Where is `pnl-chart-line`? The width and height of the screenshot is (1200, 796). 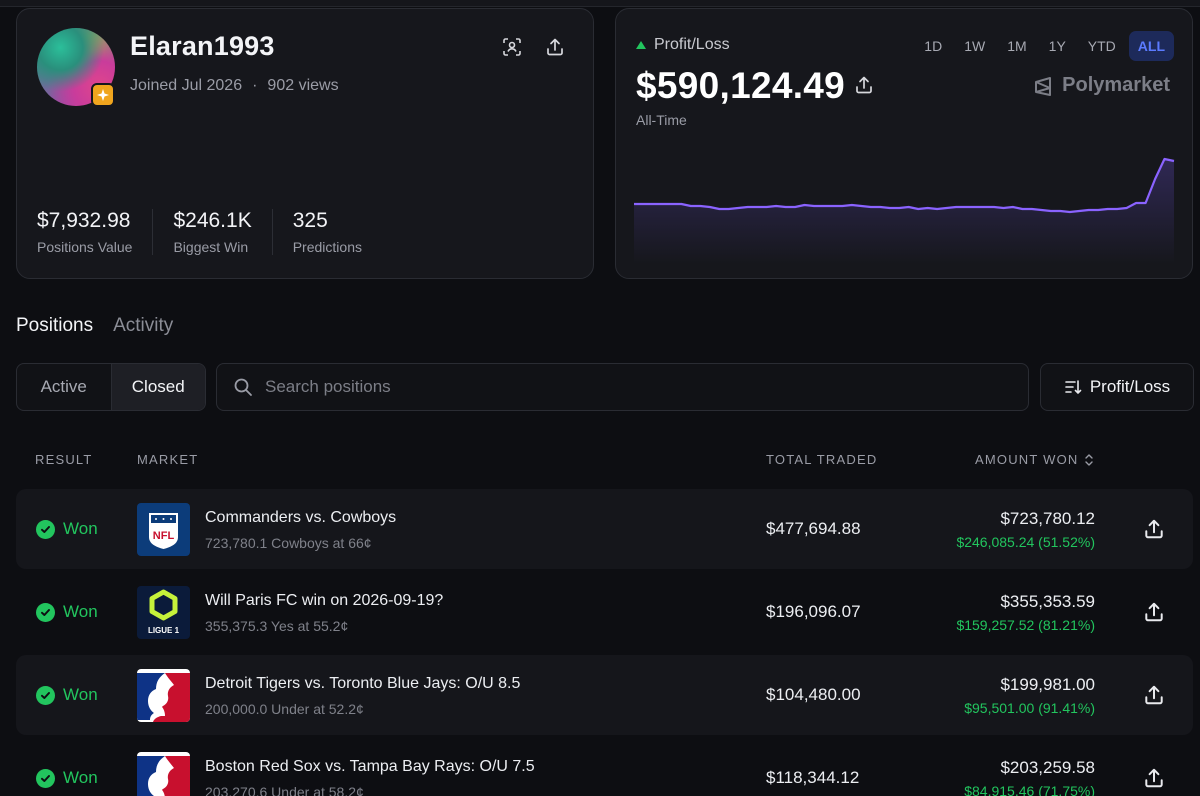
pnl-chart-line is located at coordinates (904, 185).